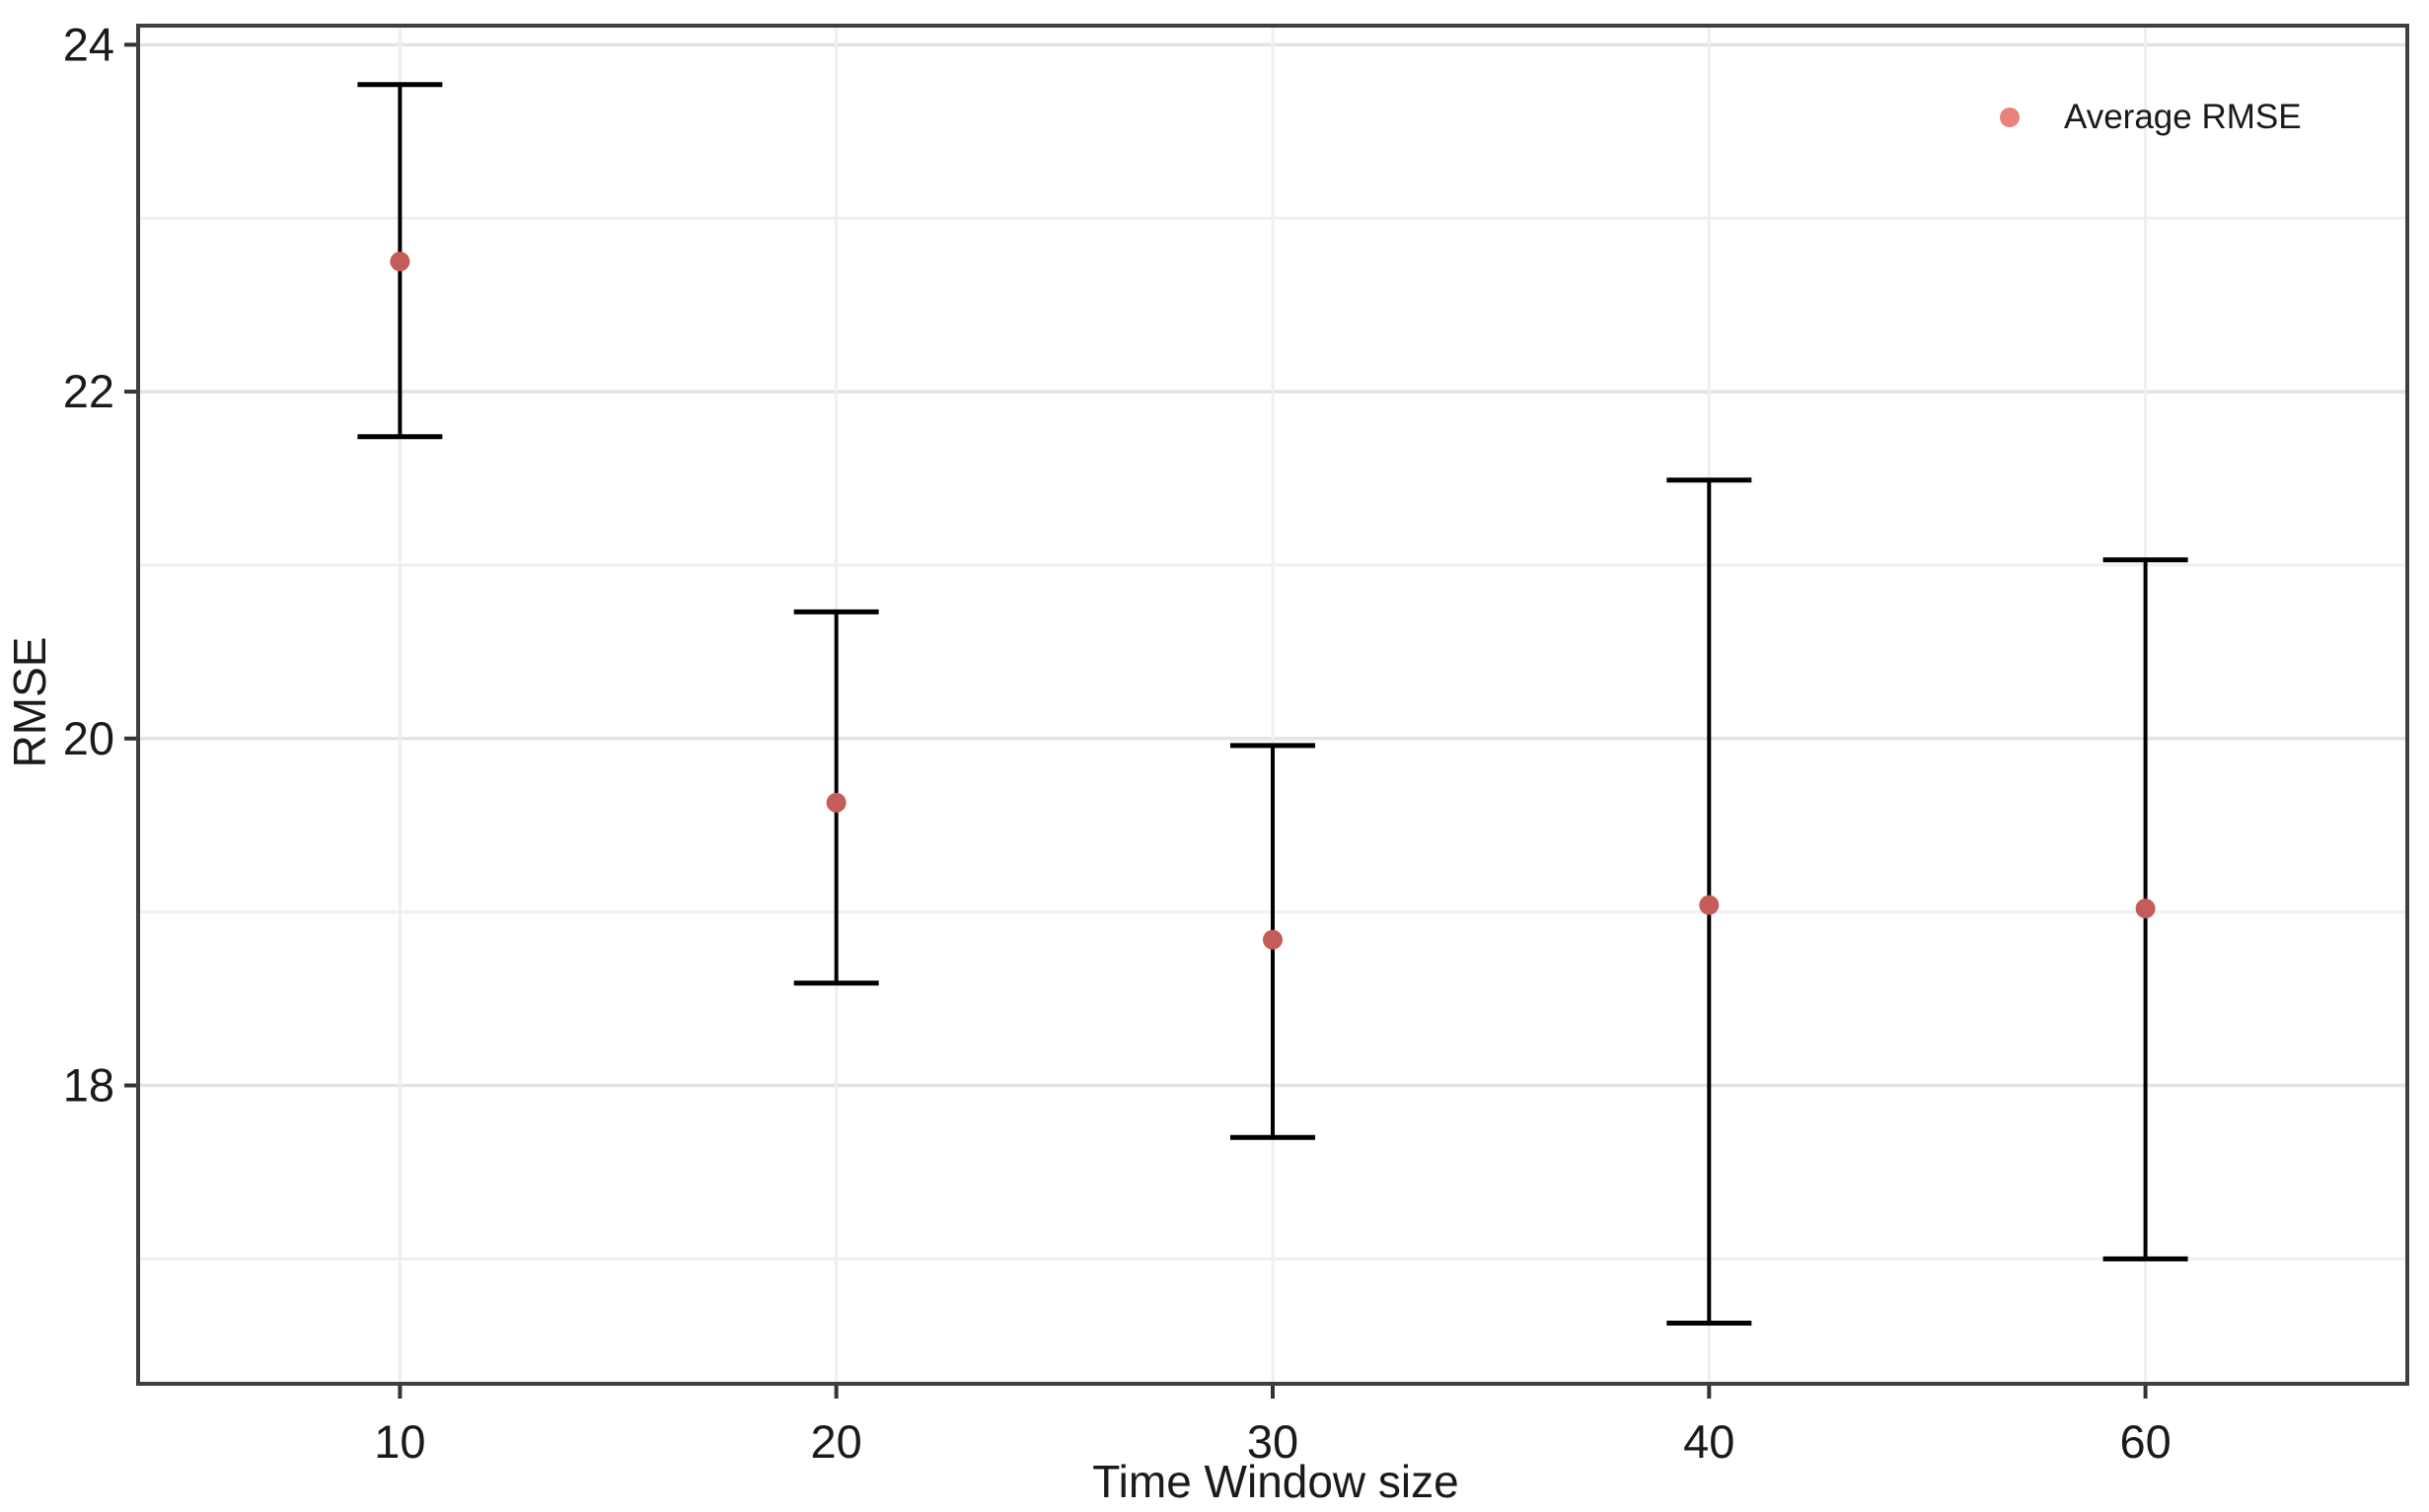 This screenshot has width=2429, height=1512. What do you see at coordinates (836, 1441) in the screenshot?
I see `x-tick-label: 20` at bounding box center [836, 1441].